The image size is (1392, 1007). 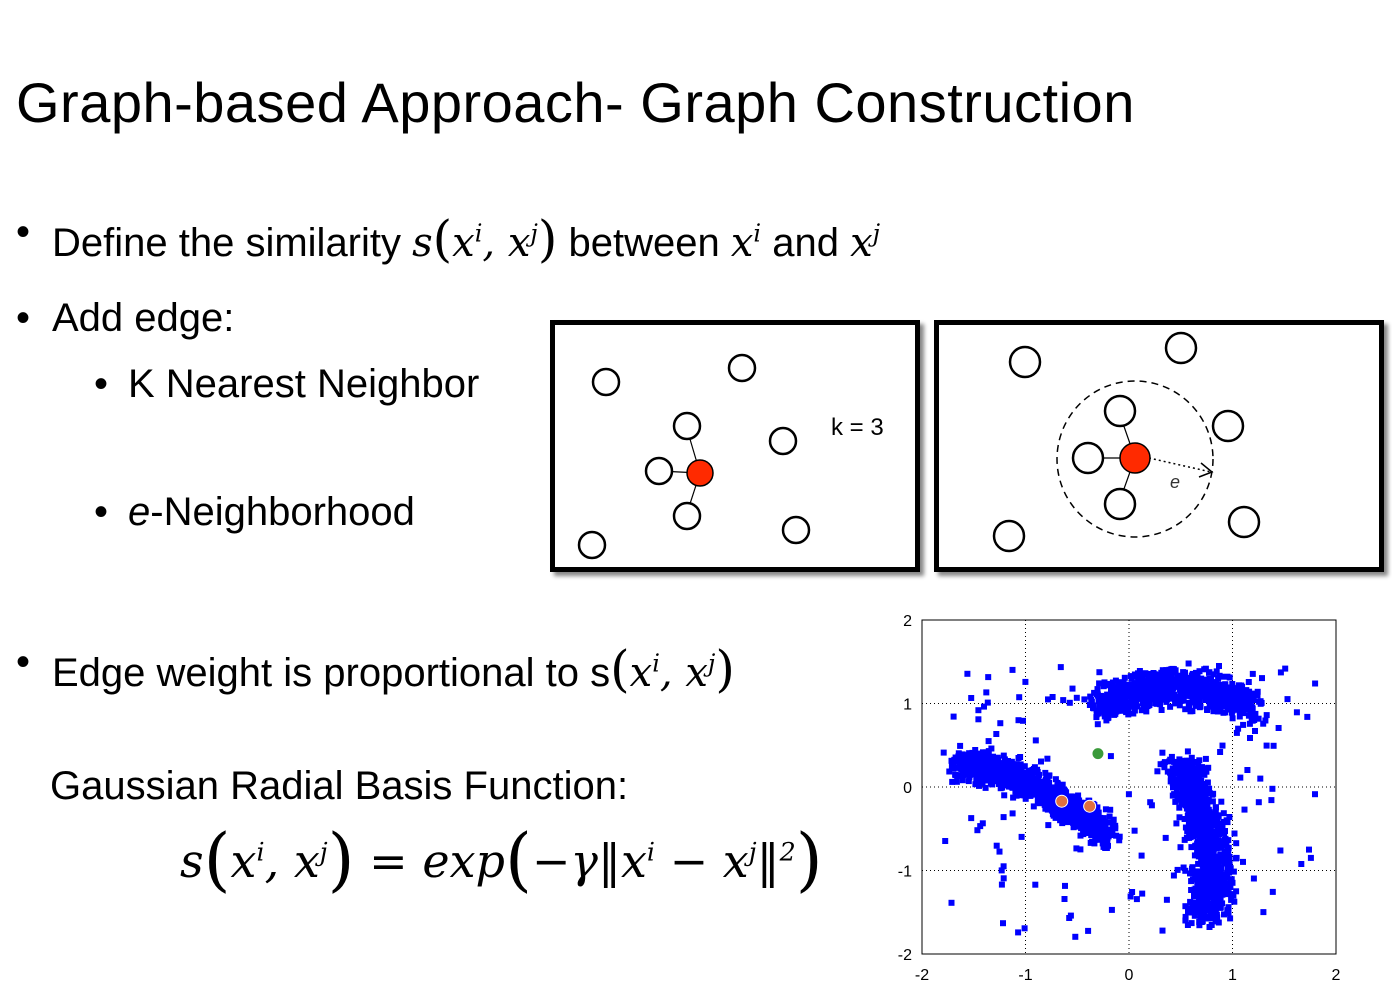 What do you see at coordinates (783, 441) in the screenshot?
I see `node` at bounding box center [783, 441].